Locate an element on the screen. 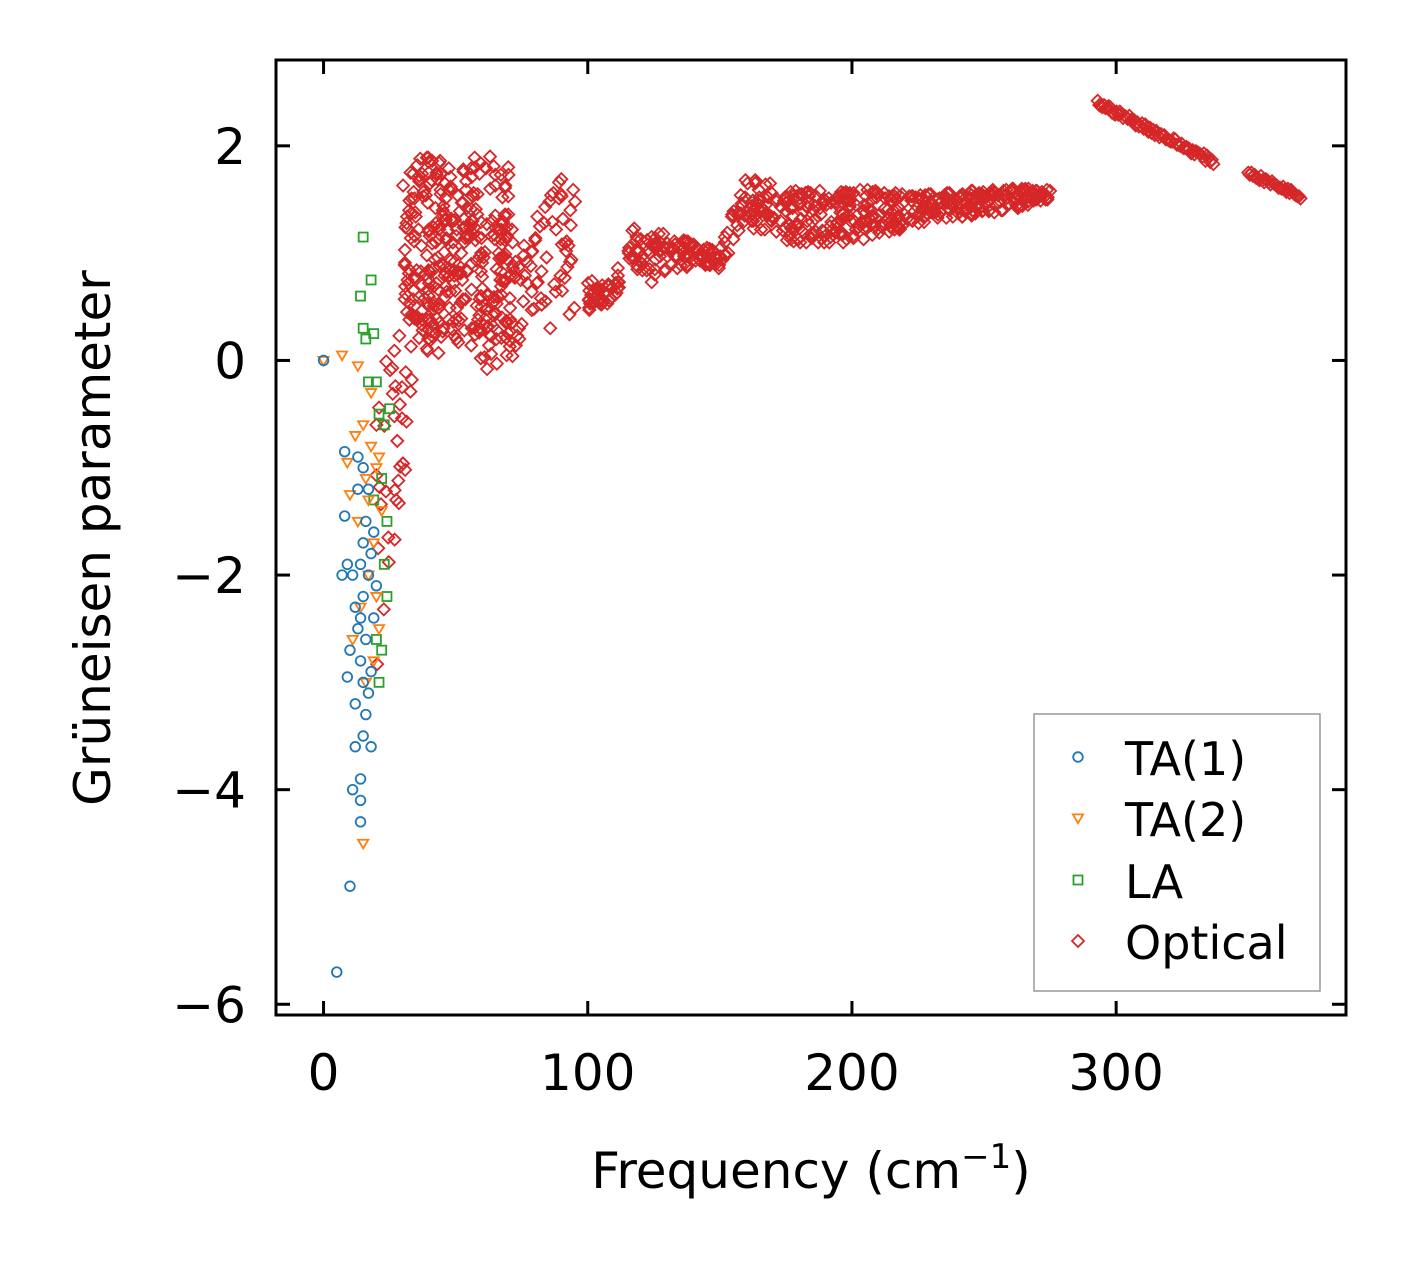 Image resolution: width=1406 pixels, height=1264 pixels. legend-marker-la is located at coordinates (1078, 880).